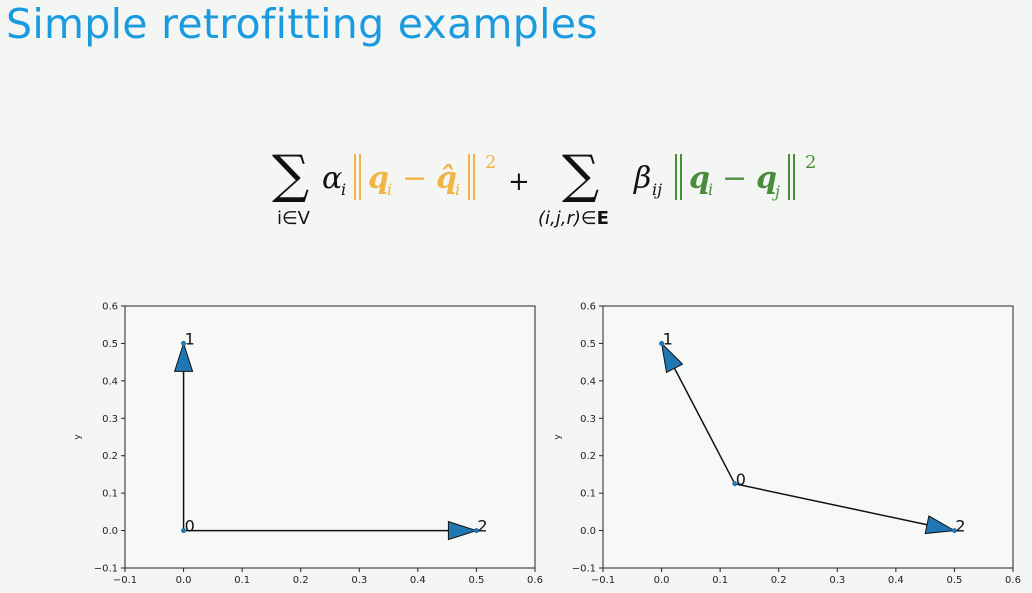 The height and width of the screenshot is (593, 1032). I want to click on sum2-subscript: (i,j,r)∈E, so click(573, 218).